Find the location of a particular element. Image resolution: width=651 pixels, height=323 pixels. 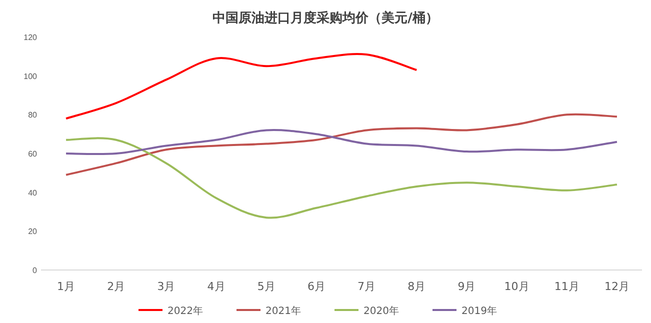

y-tick-label: 120 is located at coordinates (31, 37).